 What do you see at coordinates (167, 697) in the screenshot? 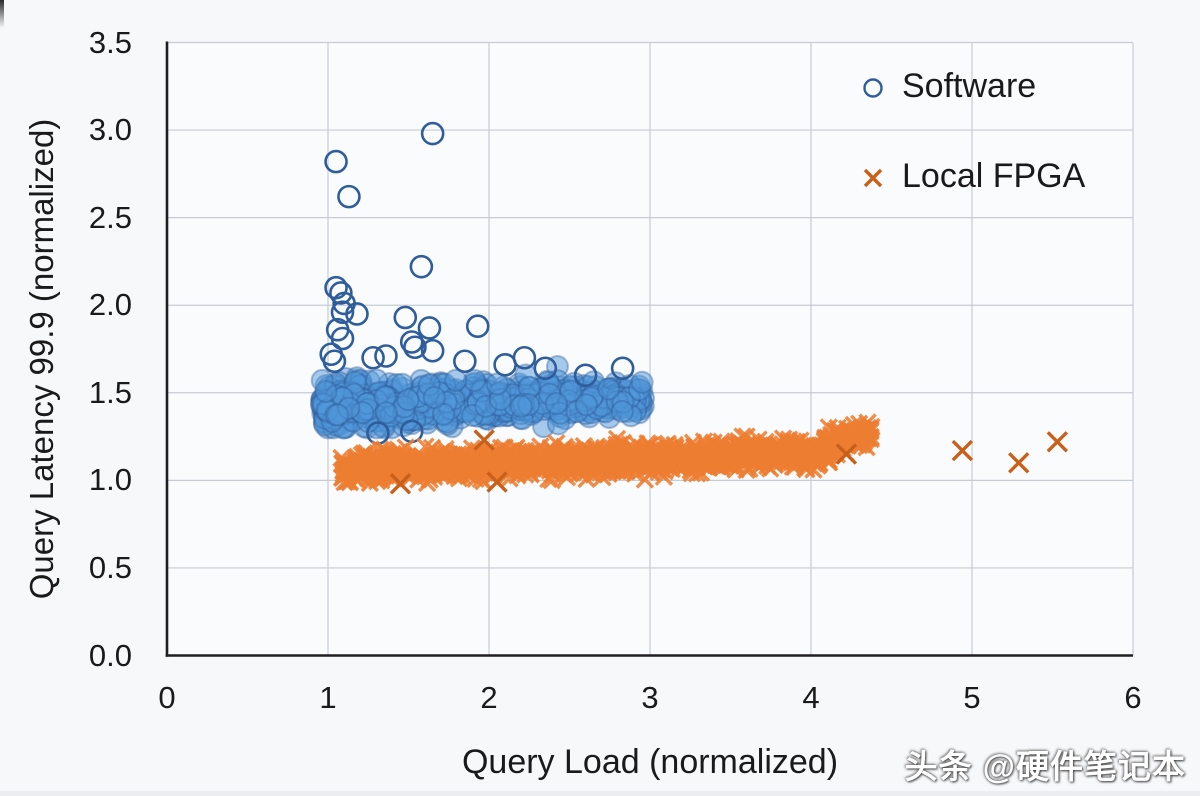
I see `x-tick-label: 0` at bounding box center [167, 697].